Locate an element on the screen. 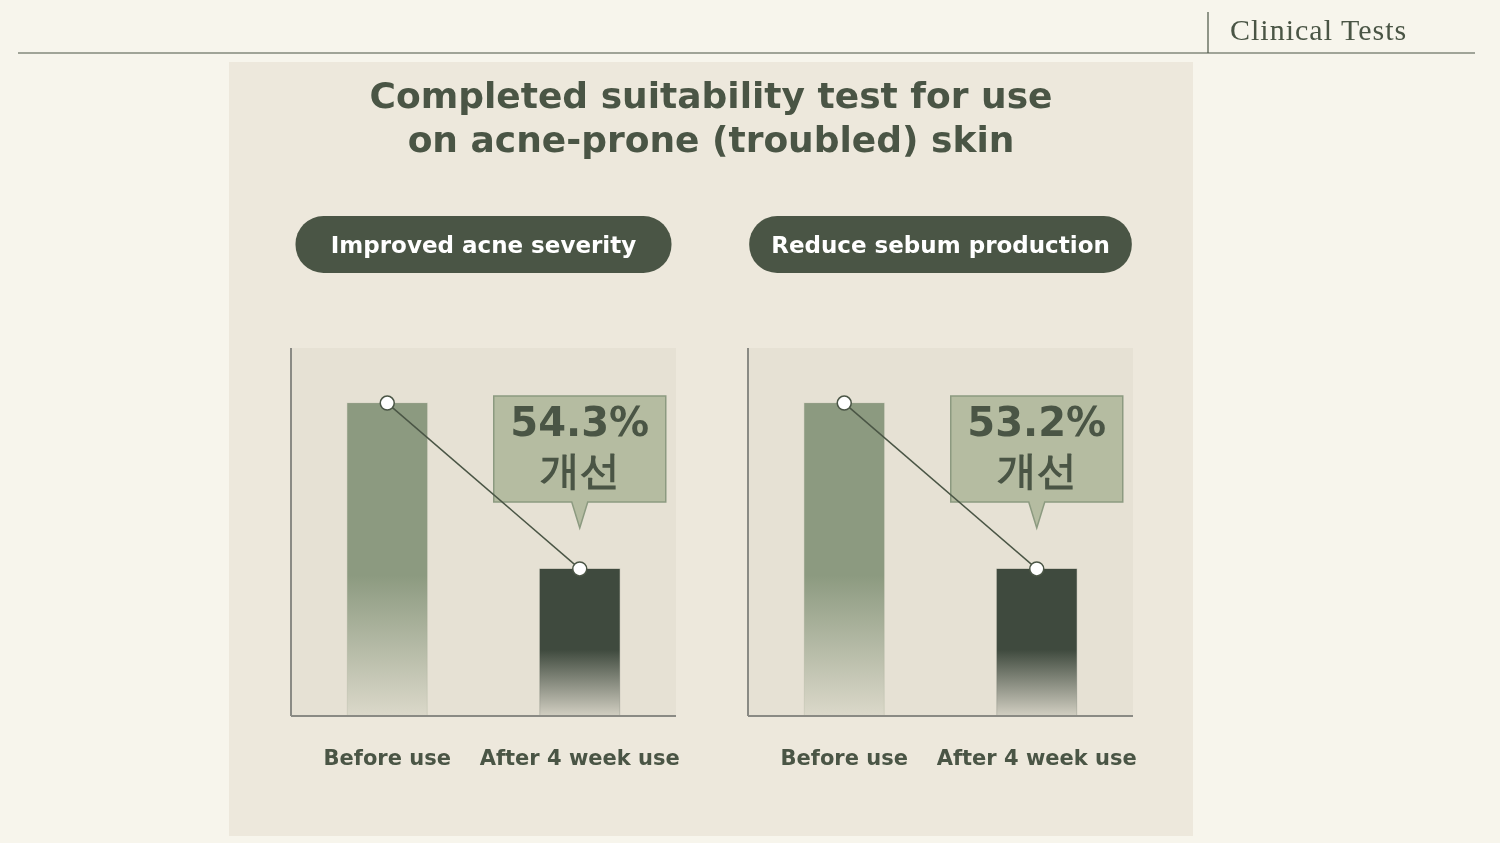 This screenshot has width=1500, height=843. text: Completed suitability test for use on acne-prone (troubled) skin is located at coordinates (711, 117).